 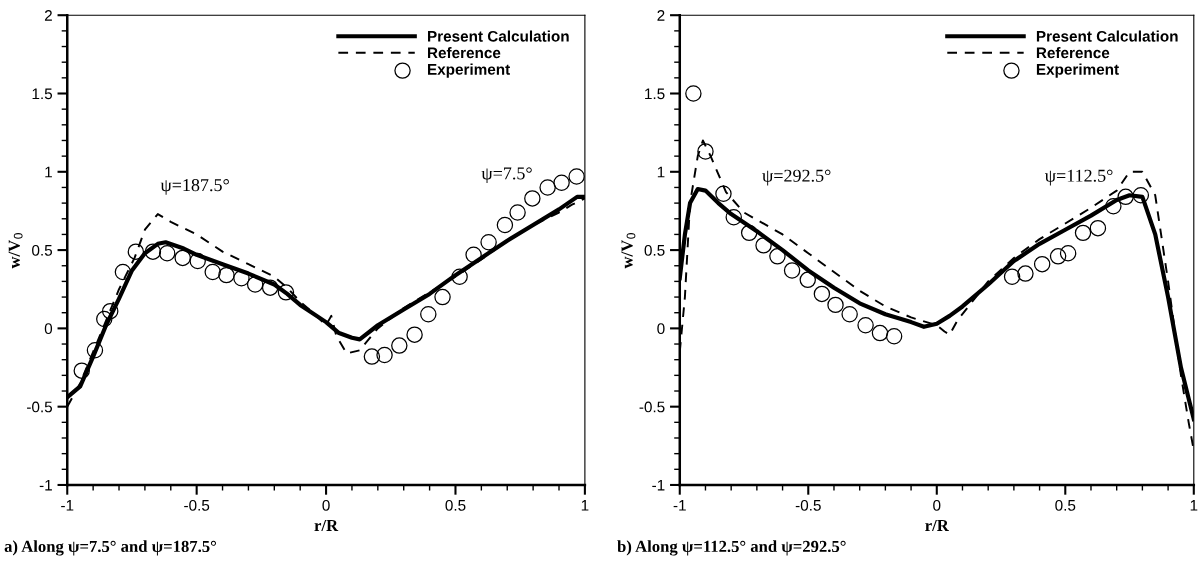 What do you see at coordinates (506, 175) in the screenshot?
I see `annotation: ψ=7.5°` at bounding box center [506, 175].